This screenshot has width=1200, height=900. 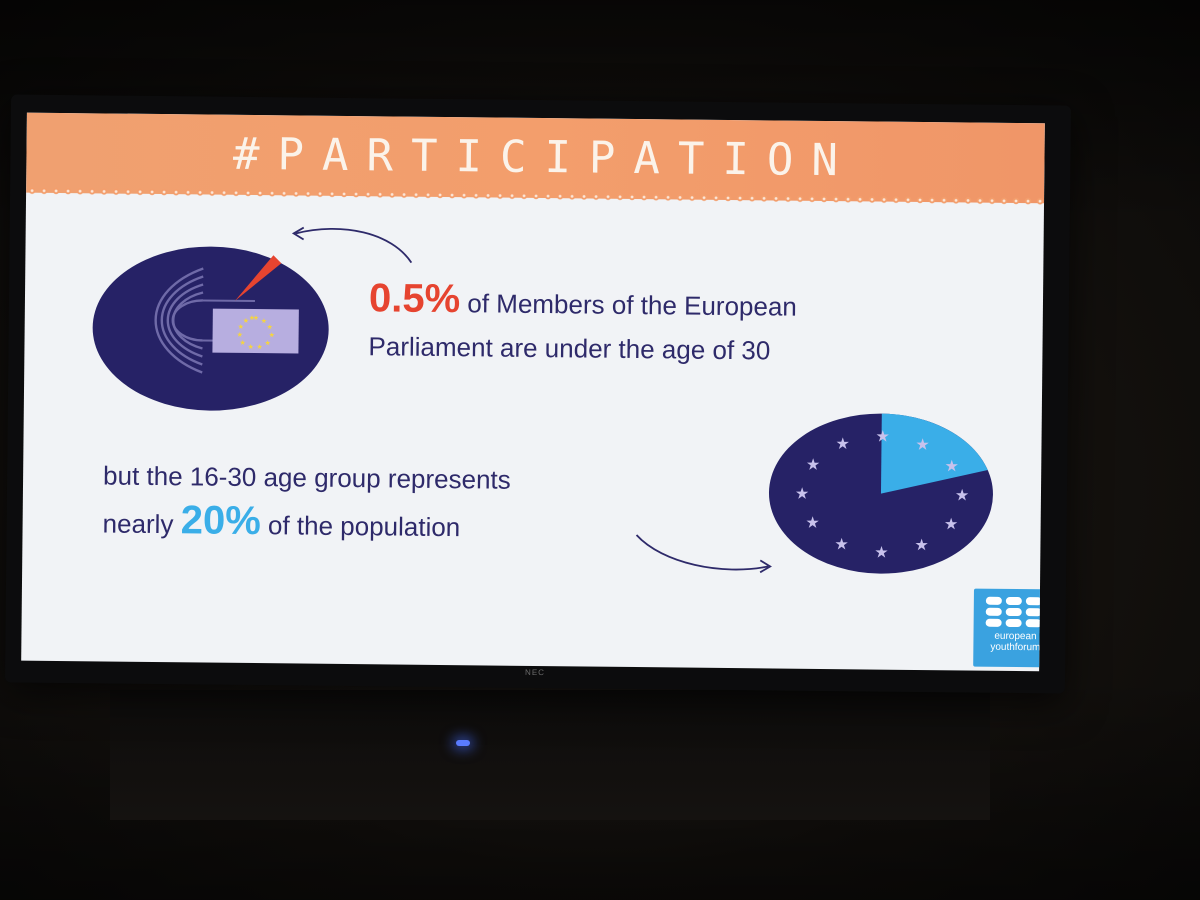 What do you see at coordinates (221, 521) in the screenshot?
I see `stat-youth-value: 20%` at bounding box center [221, 521].